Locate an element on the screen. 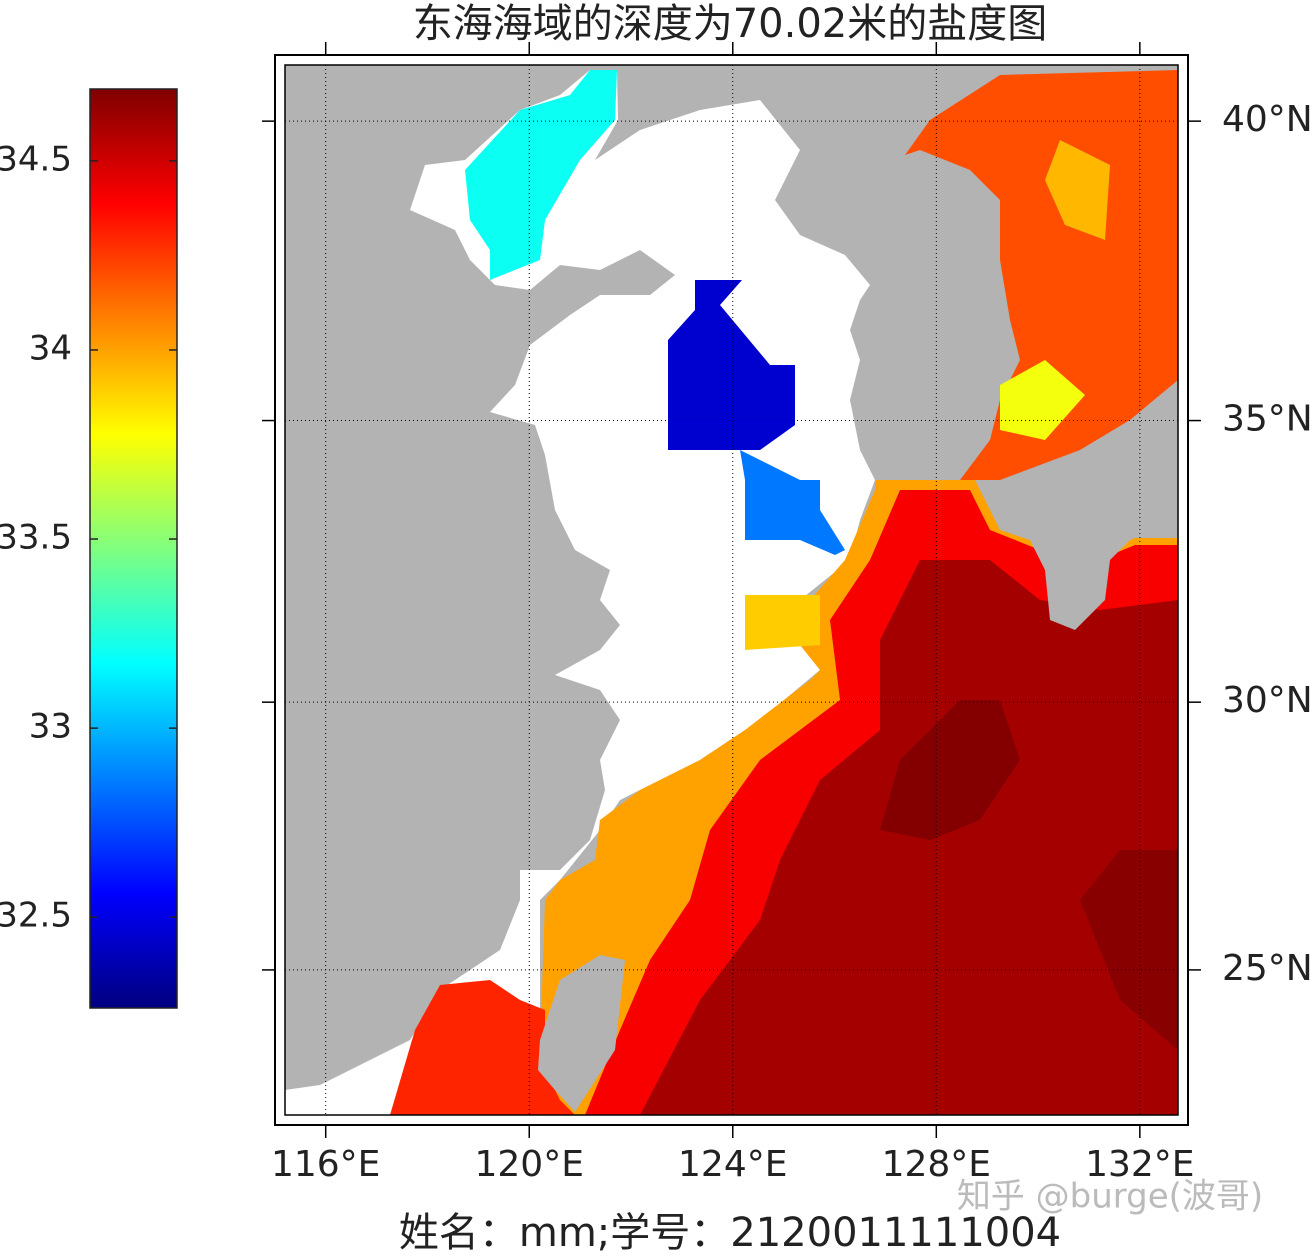  x-tick-label: 120°E is located at coordinates (529, 1164).